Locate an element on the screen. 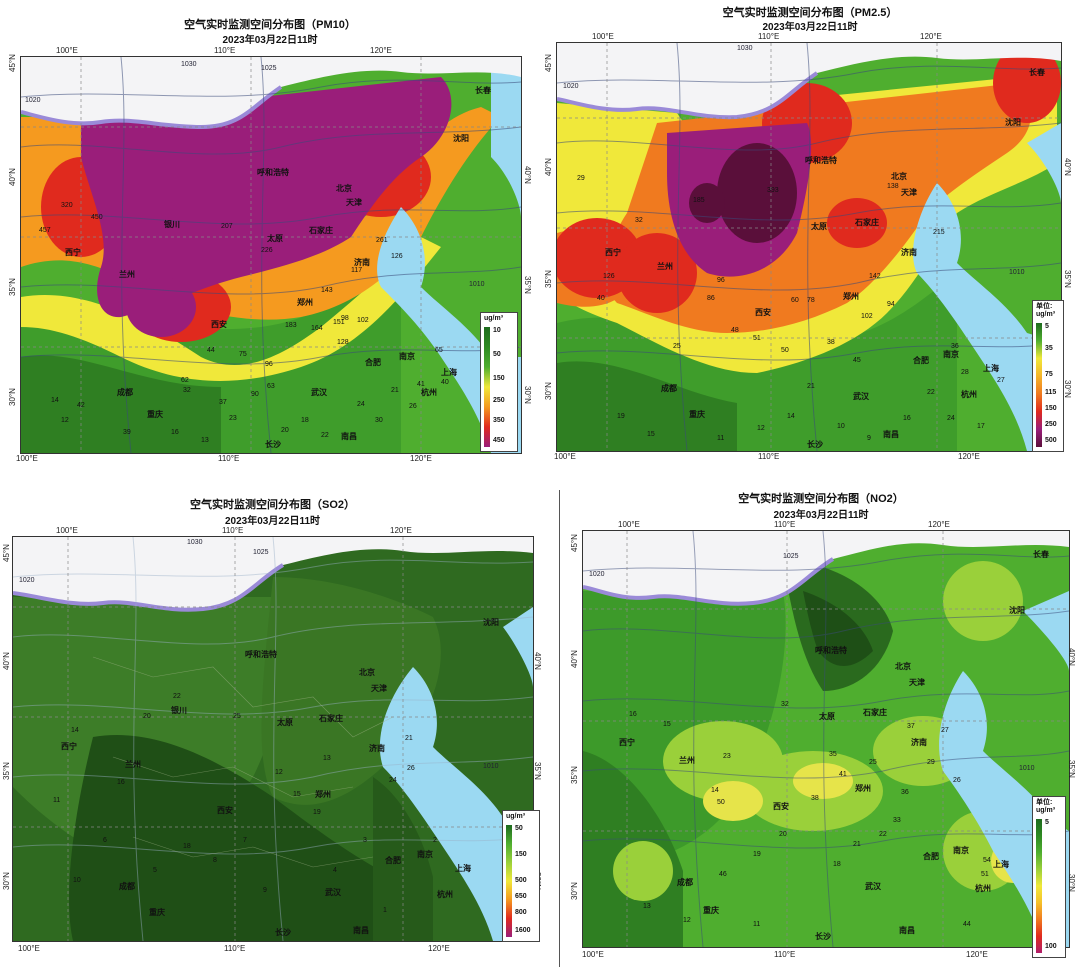  value-label: 41 is located at coordinates (843, 774).